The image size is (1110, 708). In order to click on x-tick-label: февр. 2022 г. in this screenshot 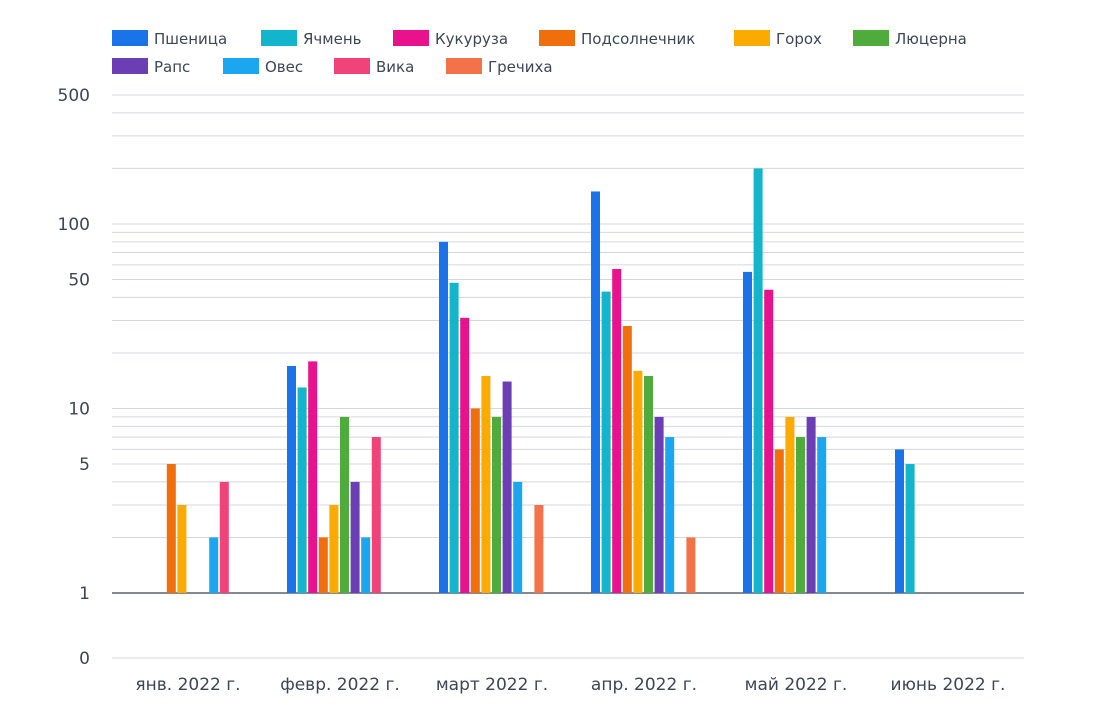, I will do `click(340, 685)`.